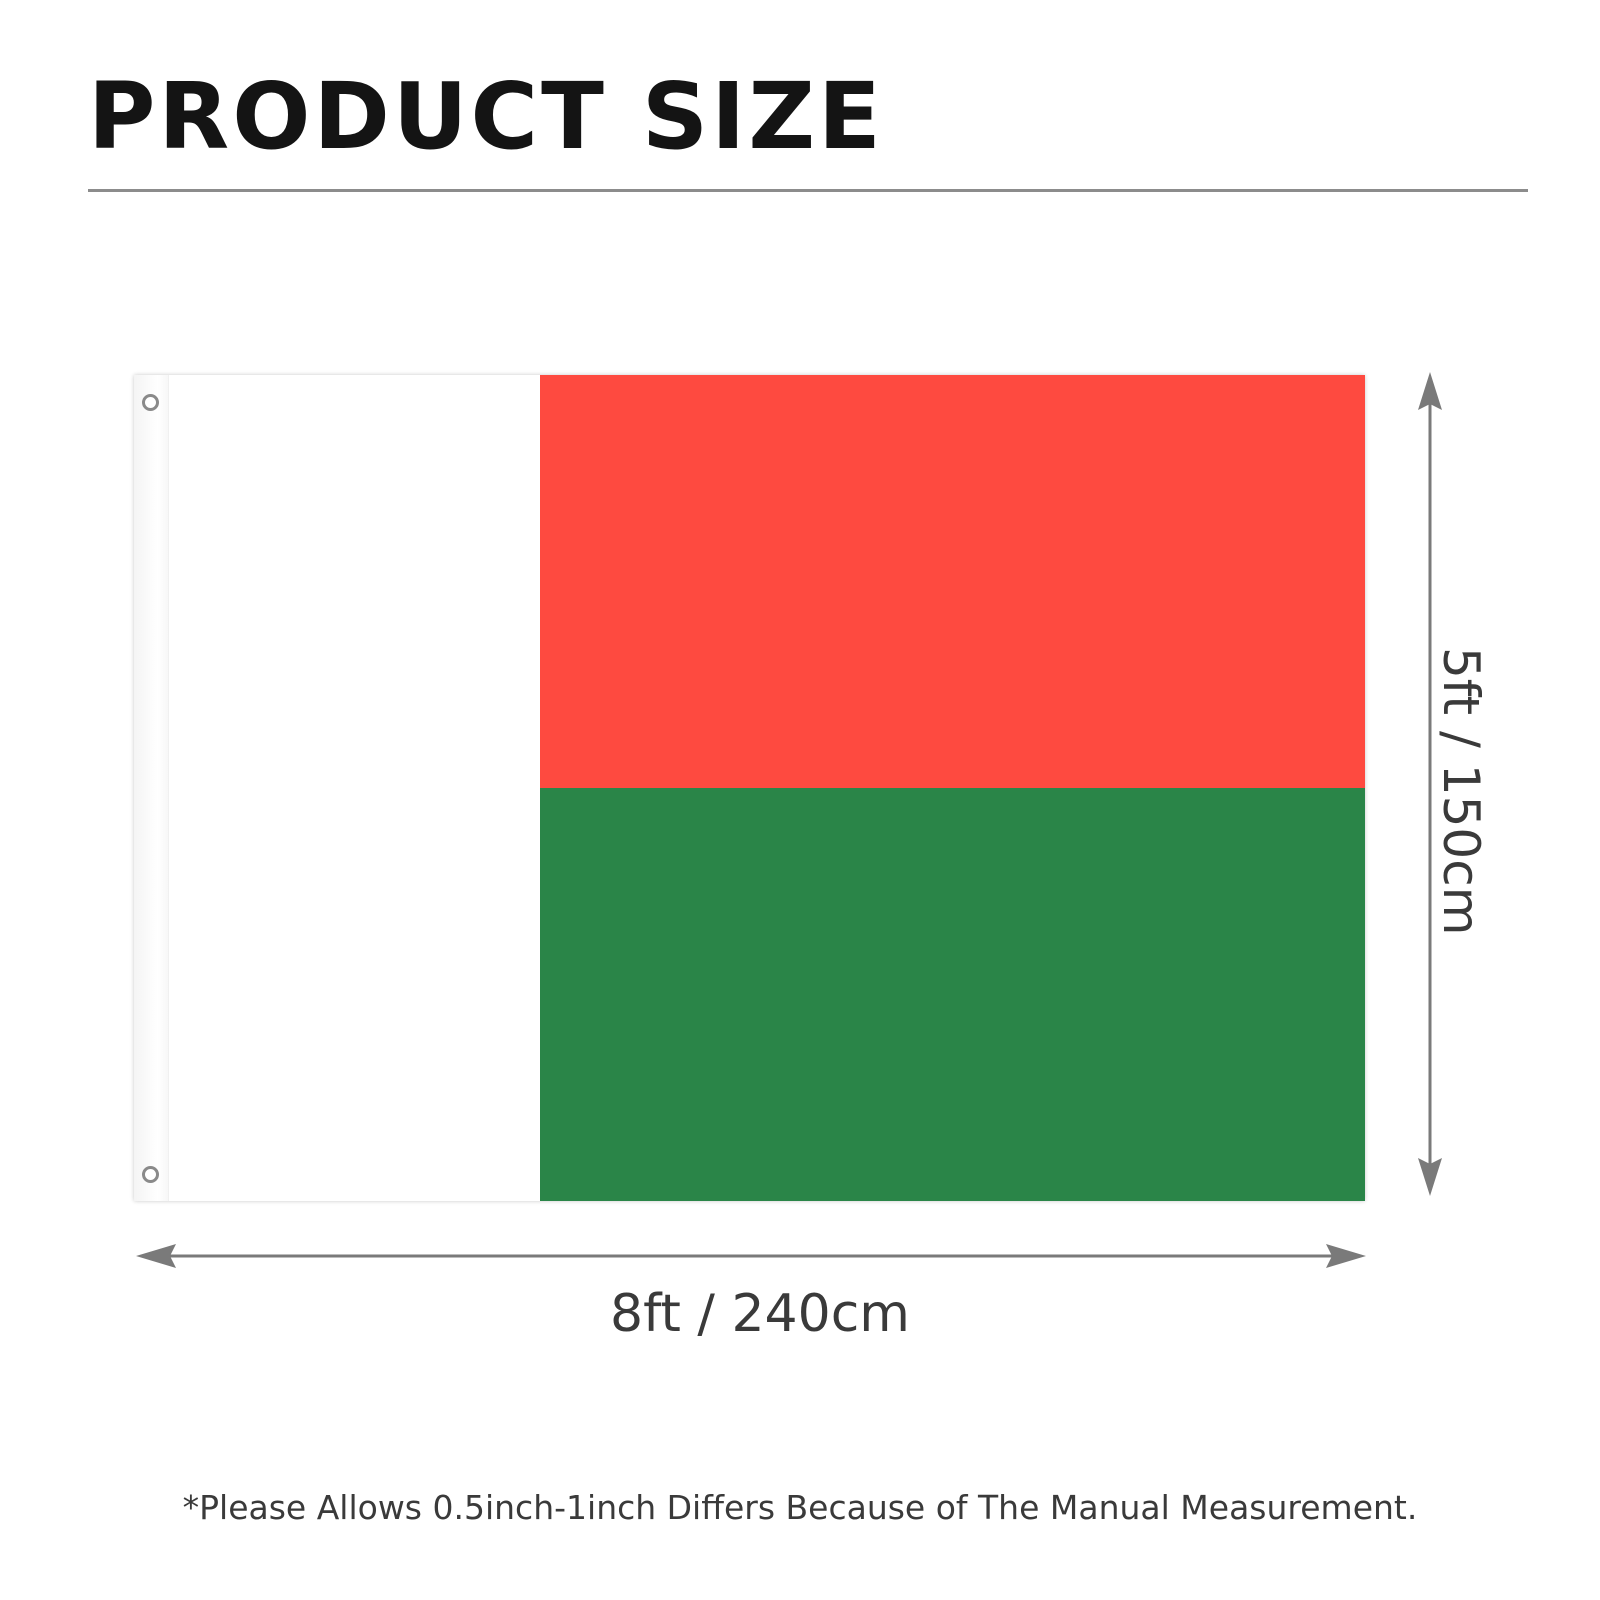 This screenshot has width=1600, height=1600. What do you see at coordinates (1461, 791) in the screenshot?
I see `height-dimension-label: 5ft / 150cm` at bounding box center [1461, 791].